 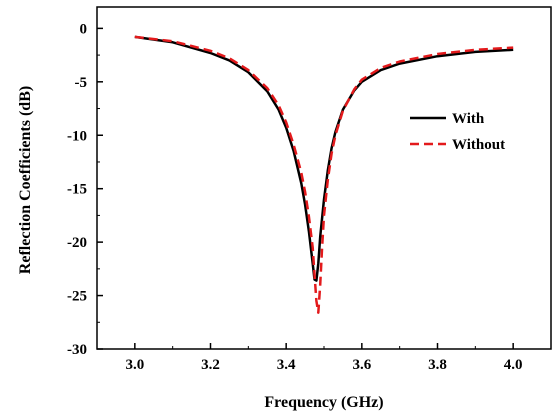 What do you see at coordinates (77, 190) in the screenshot?
I see `y-tick-label: -15` at bounding box center [77, 190].